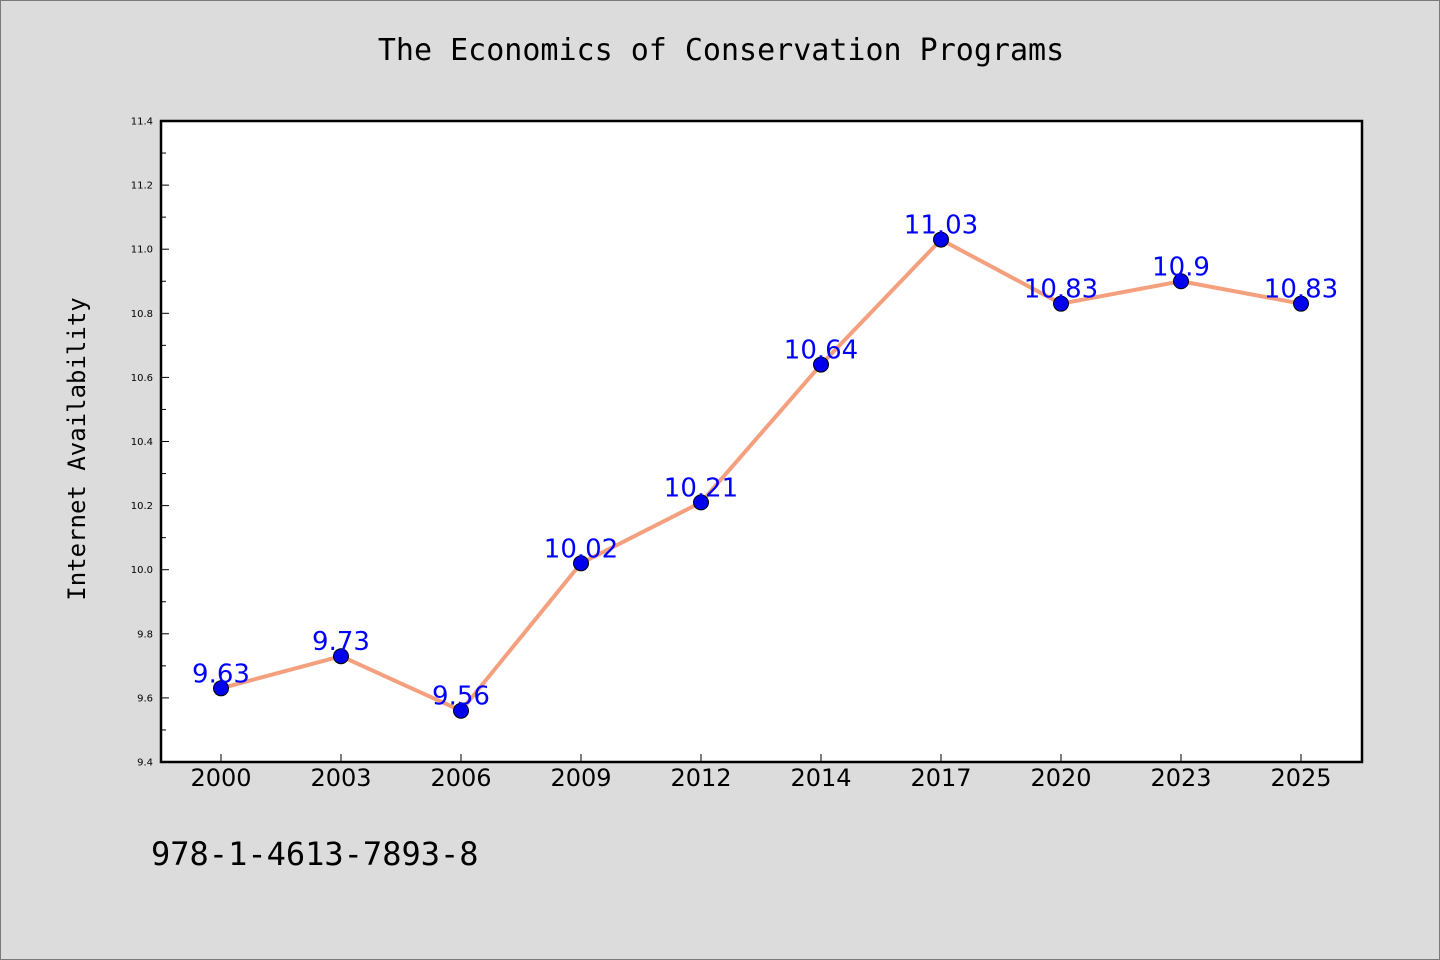 The height and width of the screenshot is (960, 1440). Describe the element at coordinates (701, 488) in the screenshot. I see `data-label: 10.21` at that location.